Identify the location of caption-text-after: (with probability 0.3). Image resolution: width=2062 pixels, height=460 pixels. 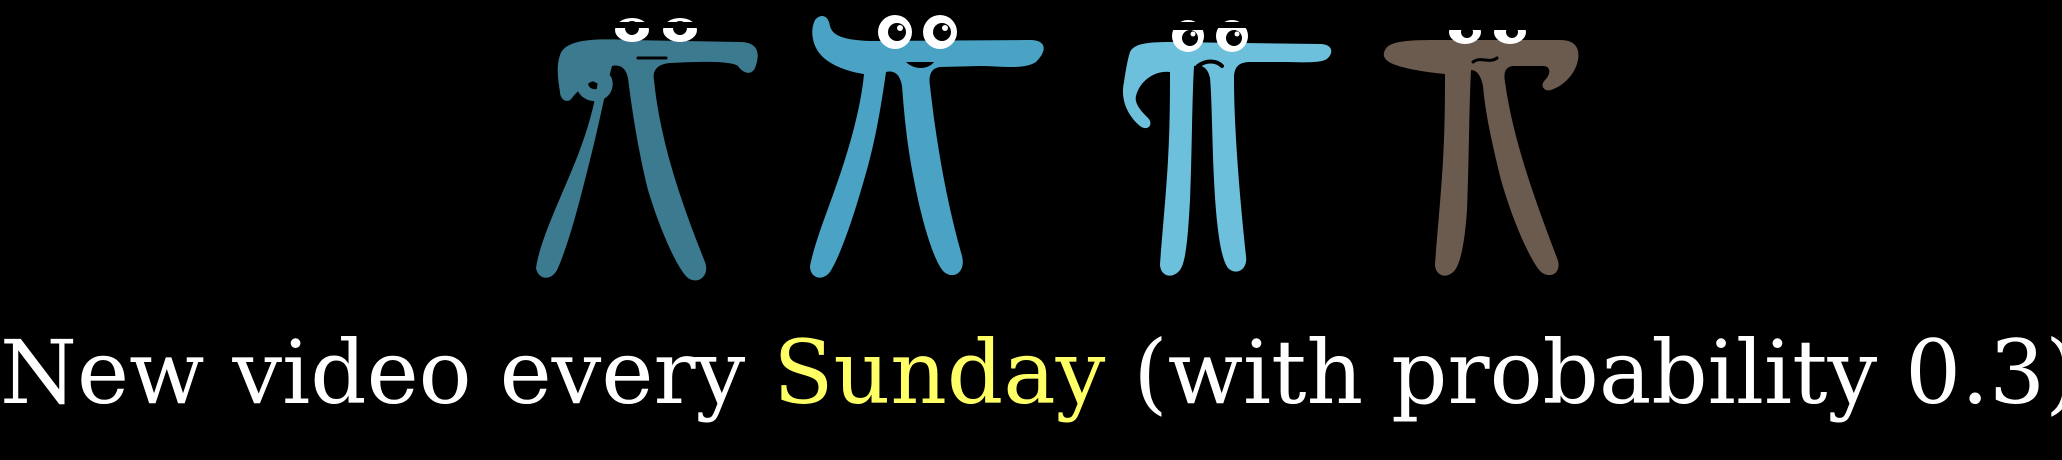
(1583, 372).